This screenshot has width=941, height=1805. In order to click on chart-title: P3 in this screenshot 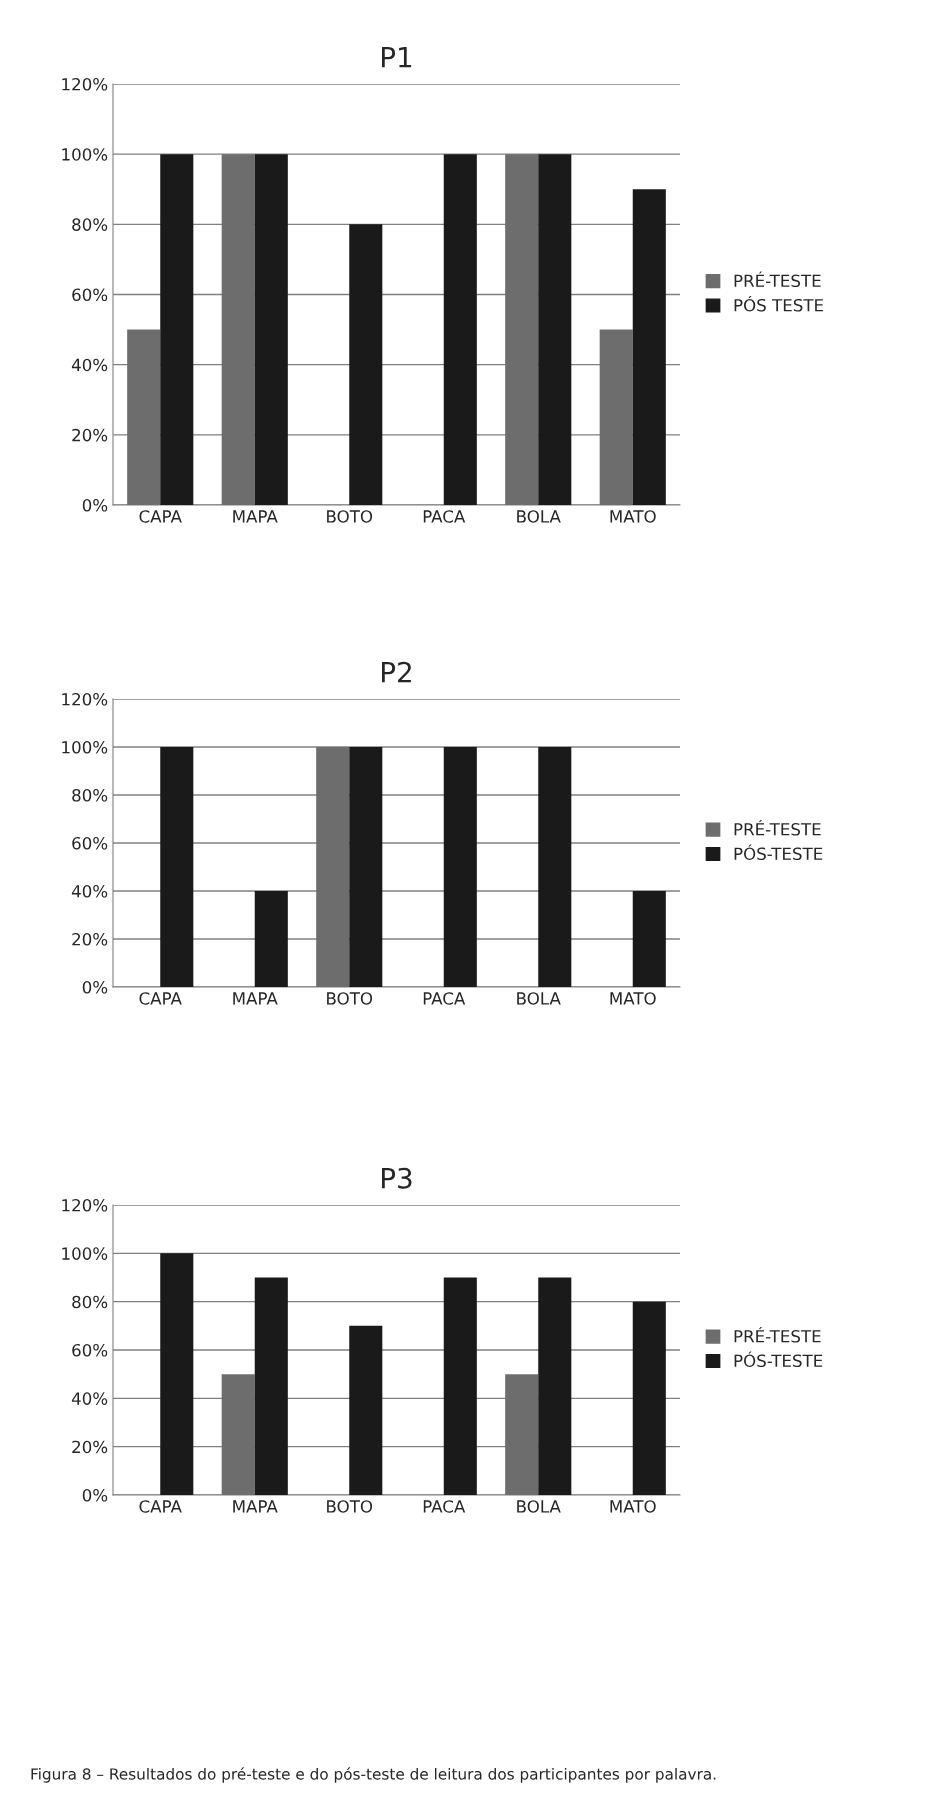, I will do `click(397, 1178)`.